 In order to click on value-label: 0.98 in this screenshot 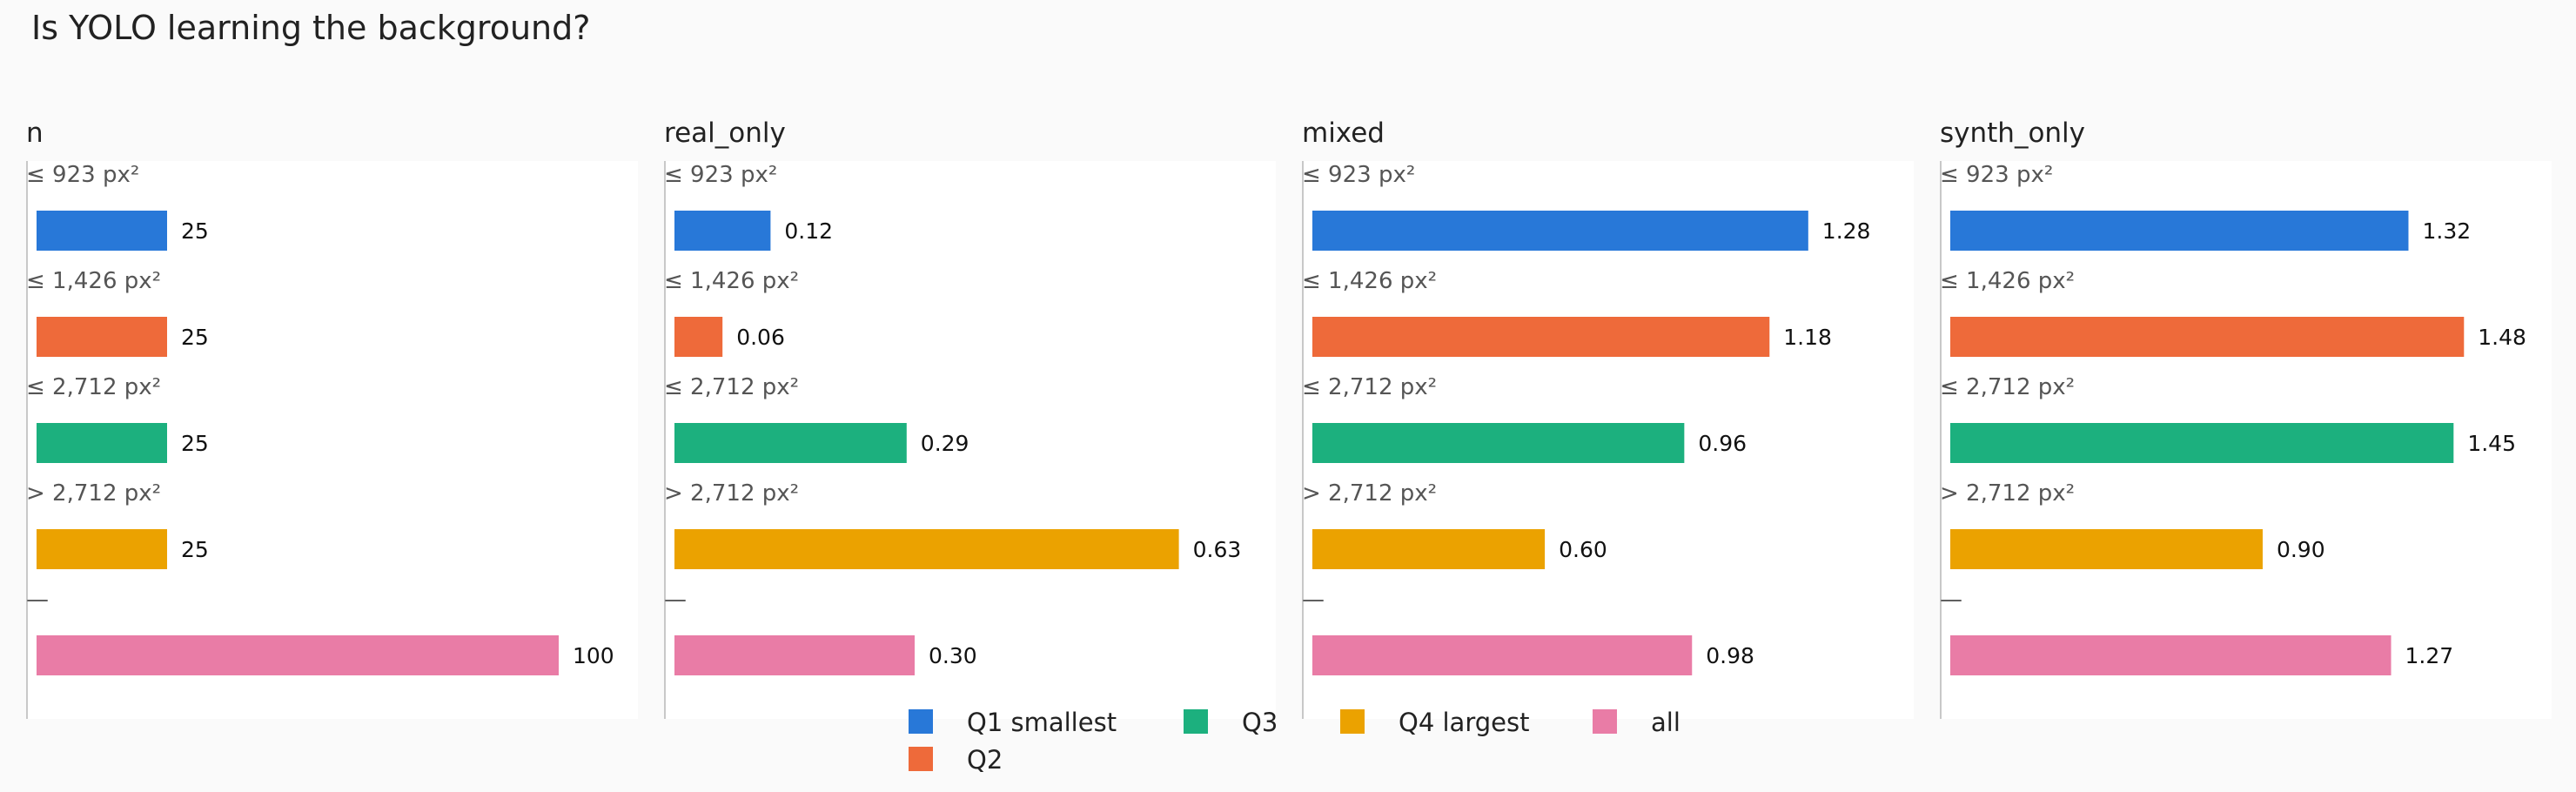, I will do `click(1730, 655)`.